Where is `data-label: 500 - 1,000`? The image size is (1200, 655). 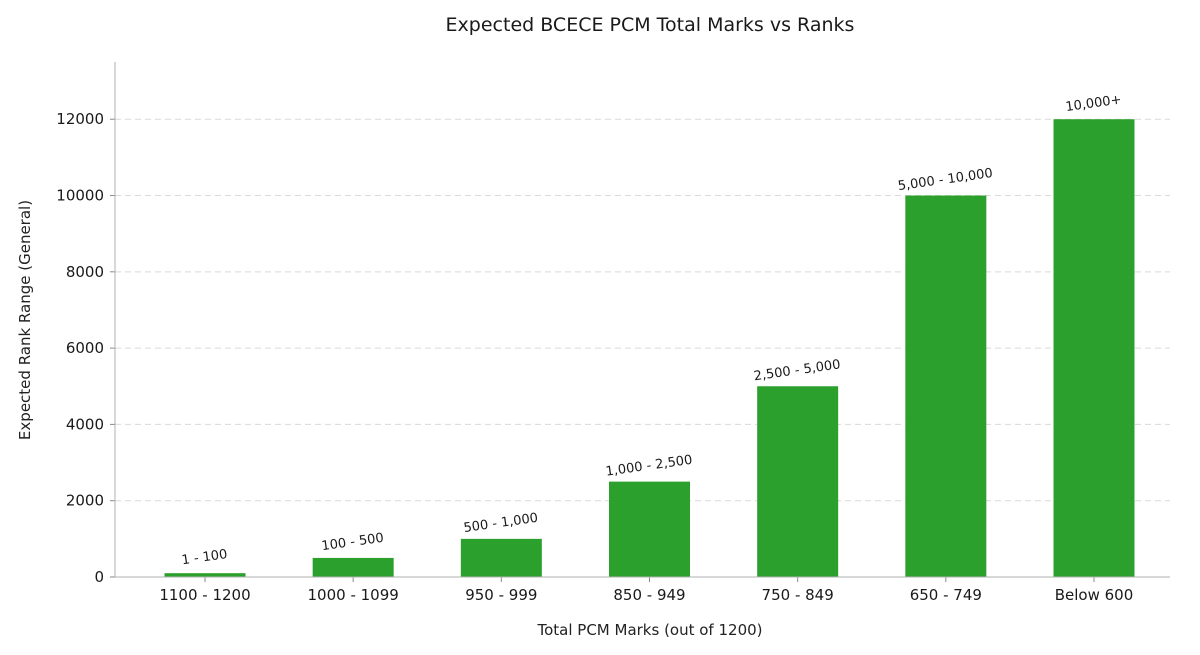 data-label: 500 - 1,000 is located at coordinates (501, 523).